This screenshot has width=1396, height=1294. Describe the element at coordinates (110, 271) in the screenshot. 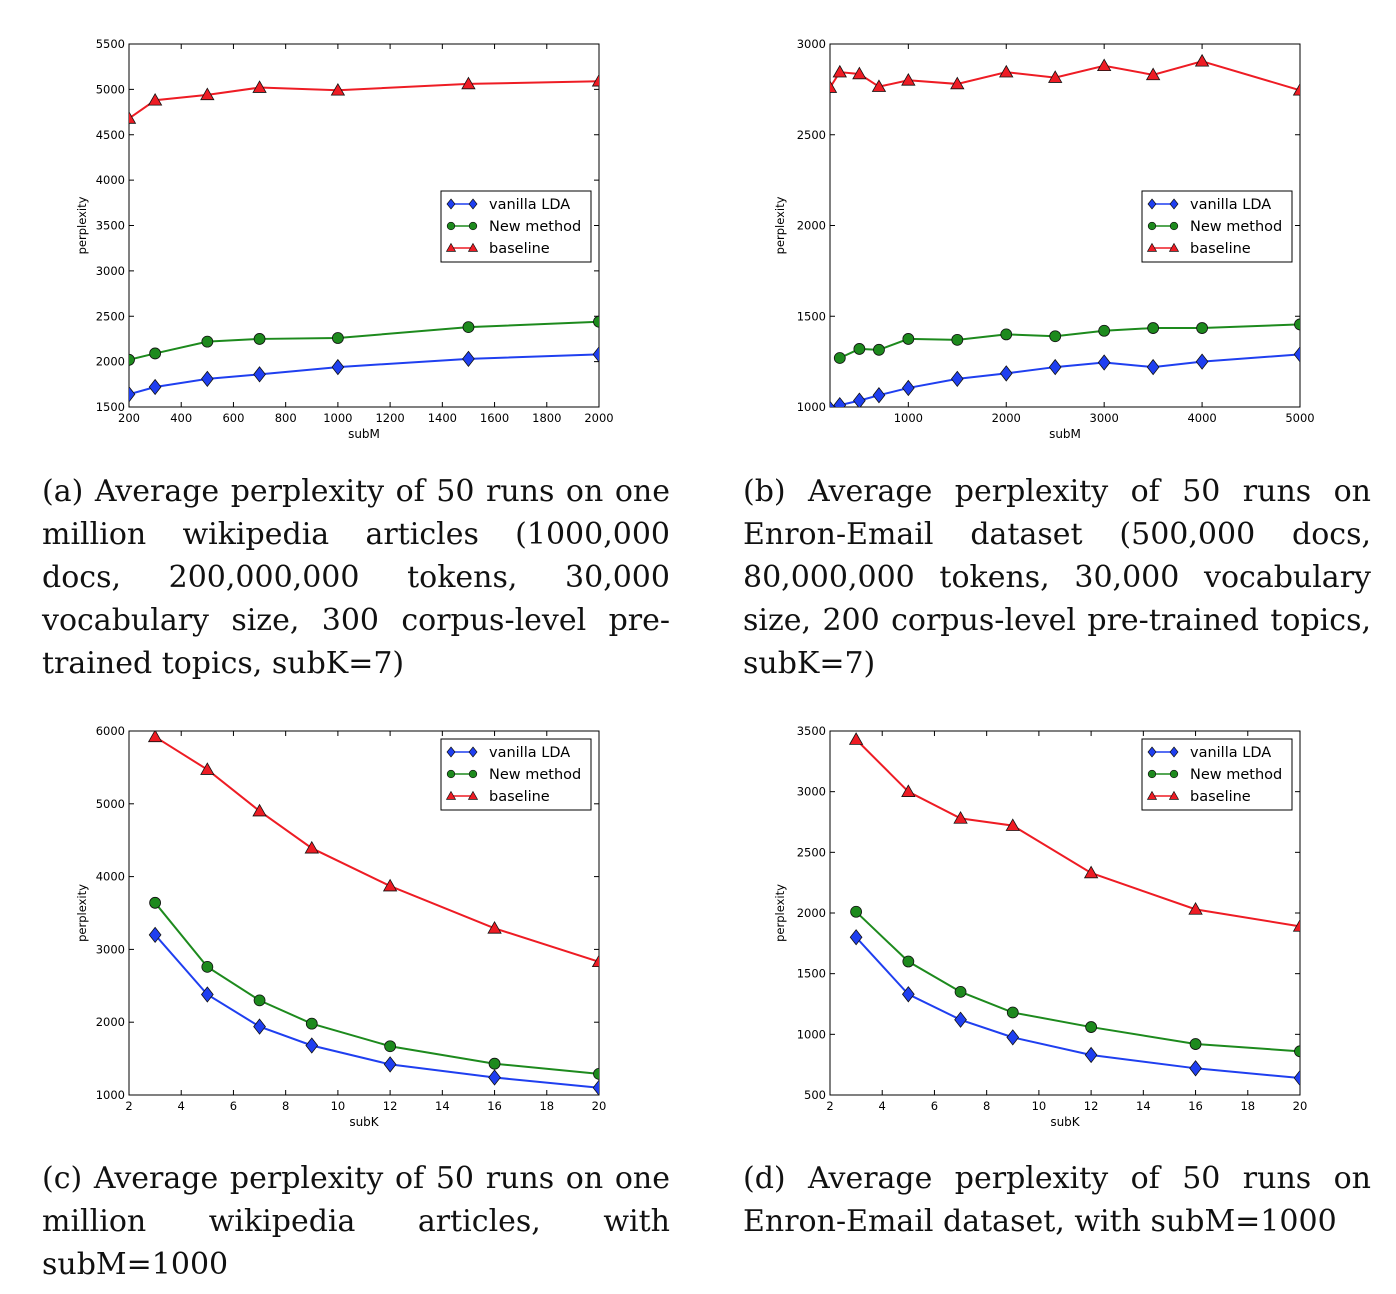

I see `y-tick-label: 3000` at that location.